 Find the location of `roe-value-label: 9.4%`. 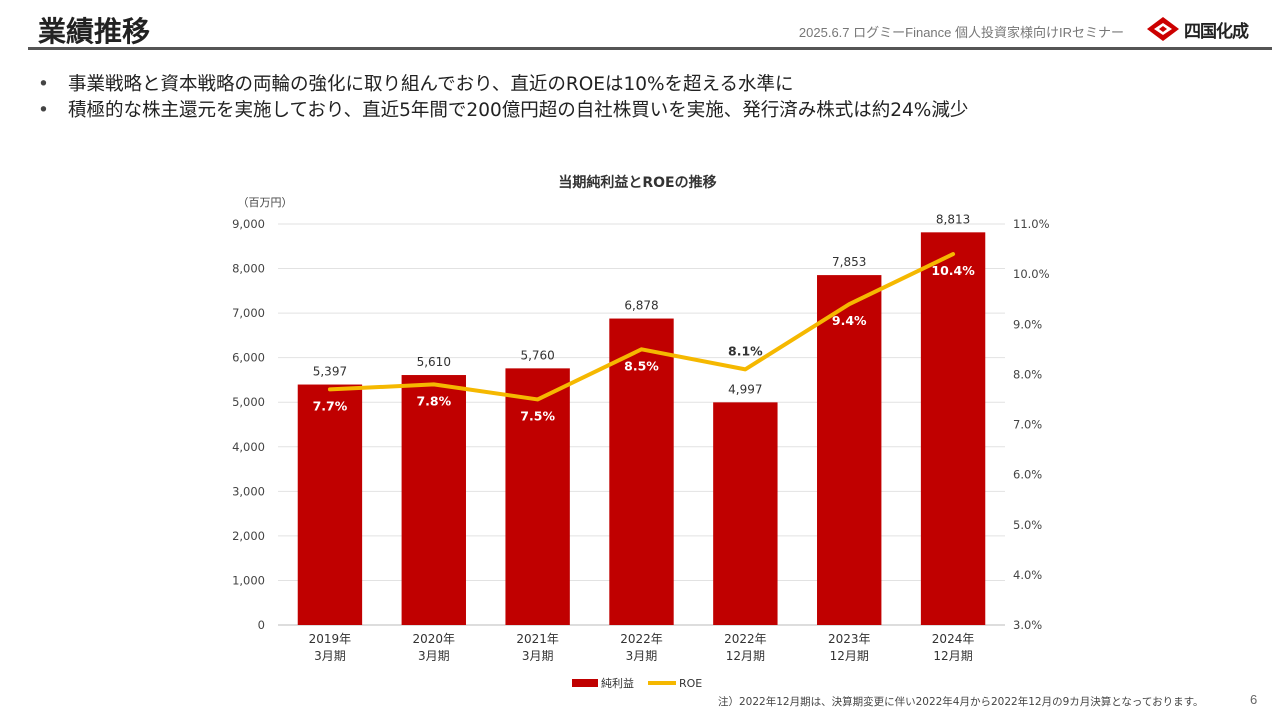

roe-value-label: 9.4% is located at coordinates (849, 320).